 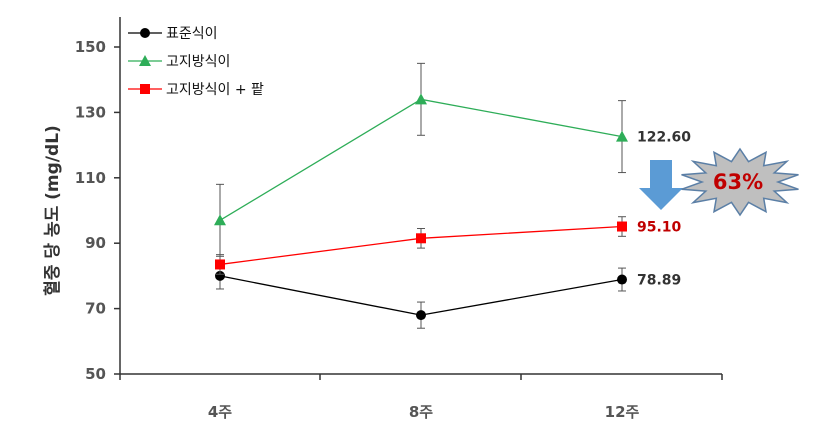 I want to click on starburst-badge, so click(x=740, y=182).